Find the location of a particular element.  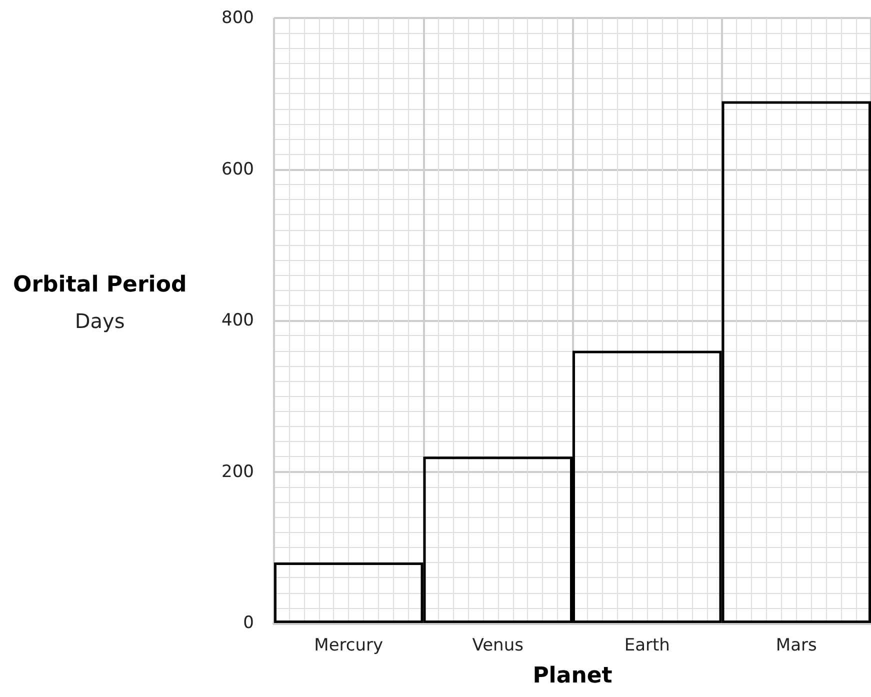

y-tick-label: 400 is located at coordinates (238, 320).